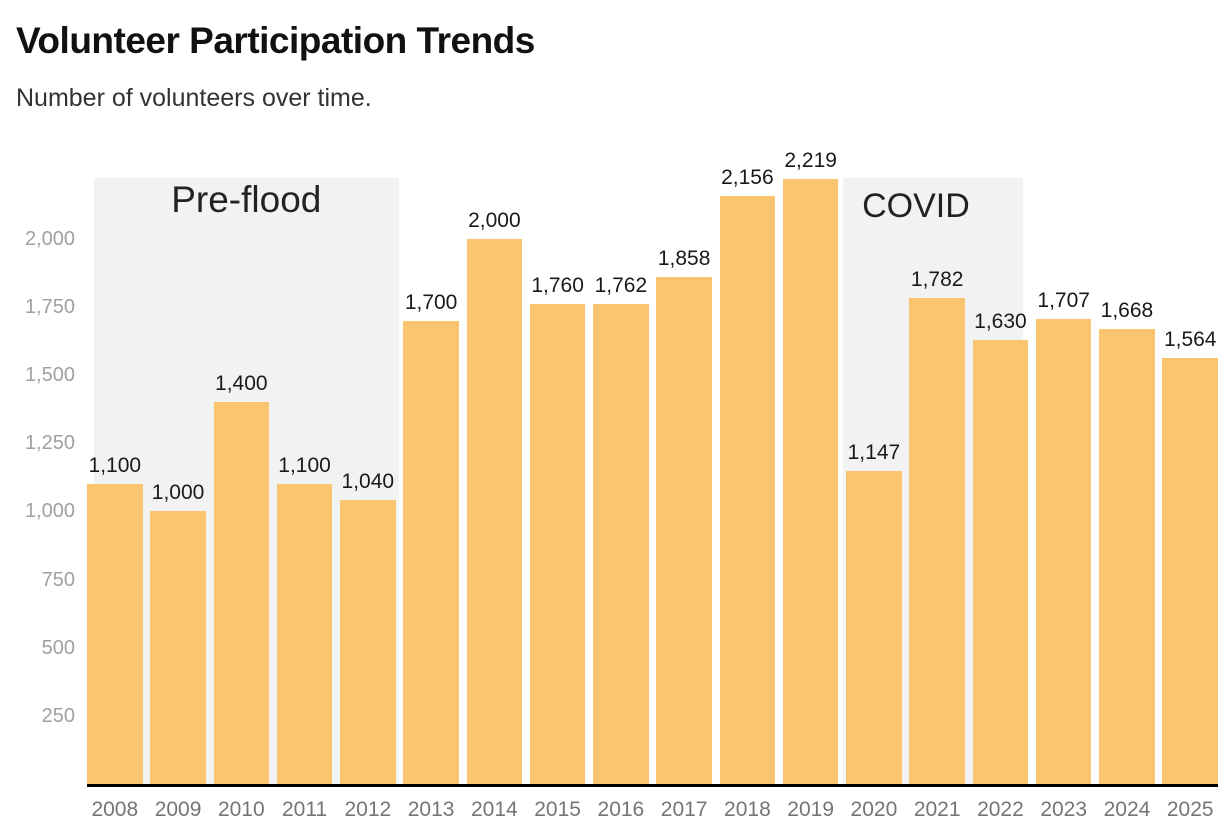  Describe the element at coordinates (115, 634) in the screenshot. I see `bar-2008` at that location.